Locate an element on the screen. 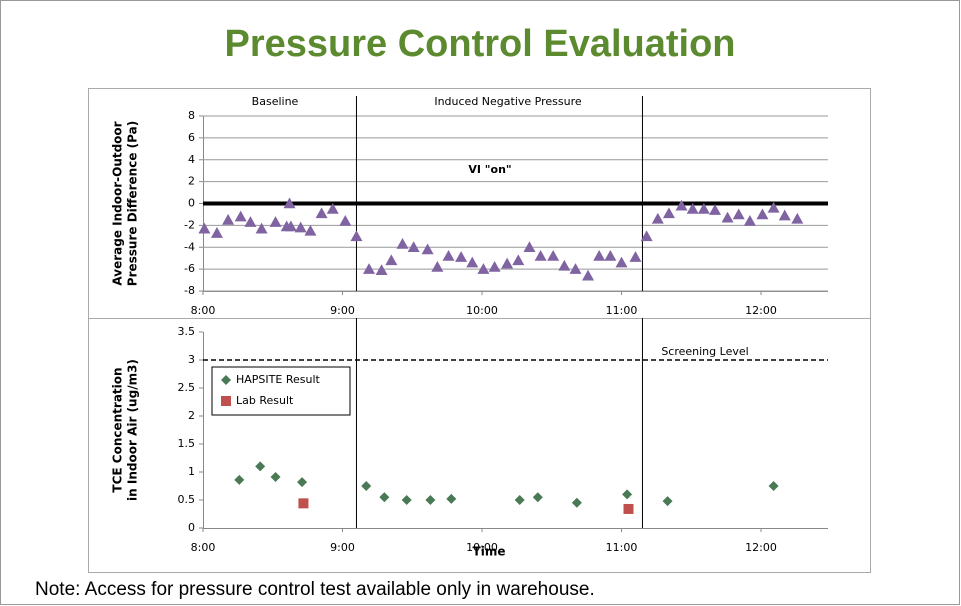 This screenshot has width=961, height=606. y-tick-label: 6 is located at coordinates (191, 137).